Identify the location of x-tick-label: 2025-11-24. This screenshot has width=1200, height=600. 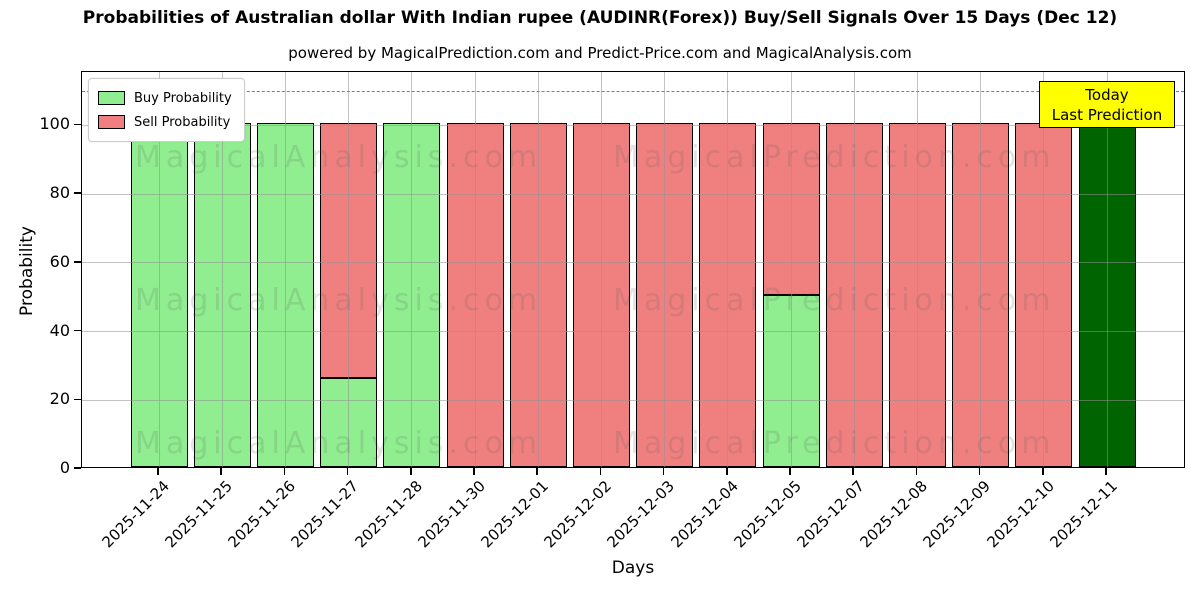
(135, 514).